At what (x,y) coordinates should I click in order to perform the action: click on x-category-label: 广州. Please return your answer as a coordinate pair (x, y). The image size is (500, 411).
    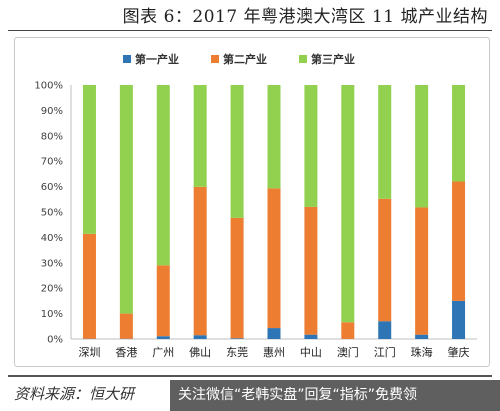
    Looking at the image, I should click on (163, 352).